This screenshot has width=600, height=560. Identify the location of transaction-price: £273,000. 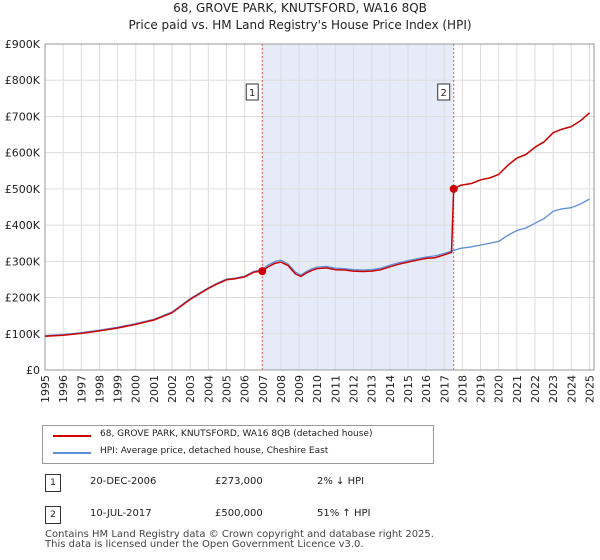
(239, 481).